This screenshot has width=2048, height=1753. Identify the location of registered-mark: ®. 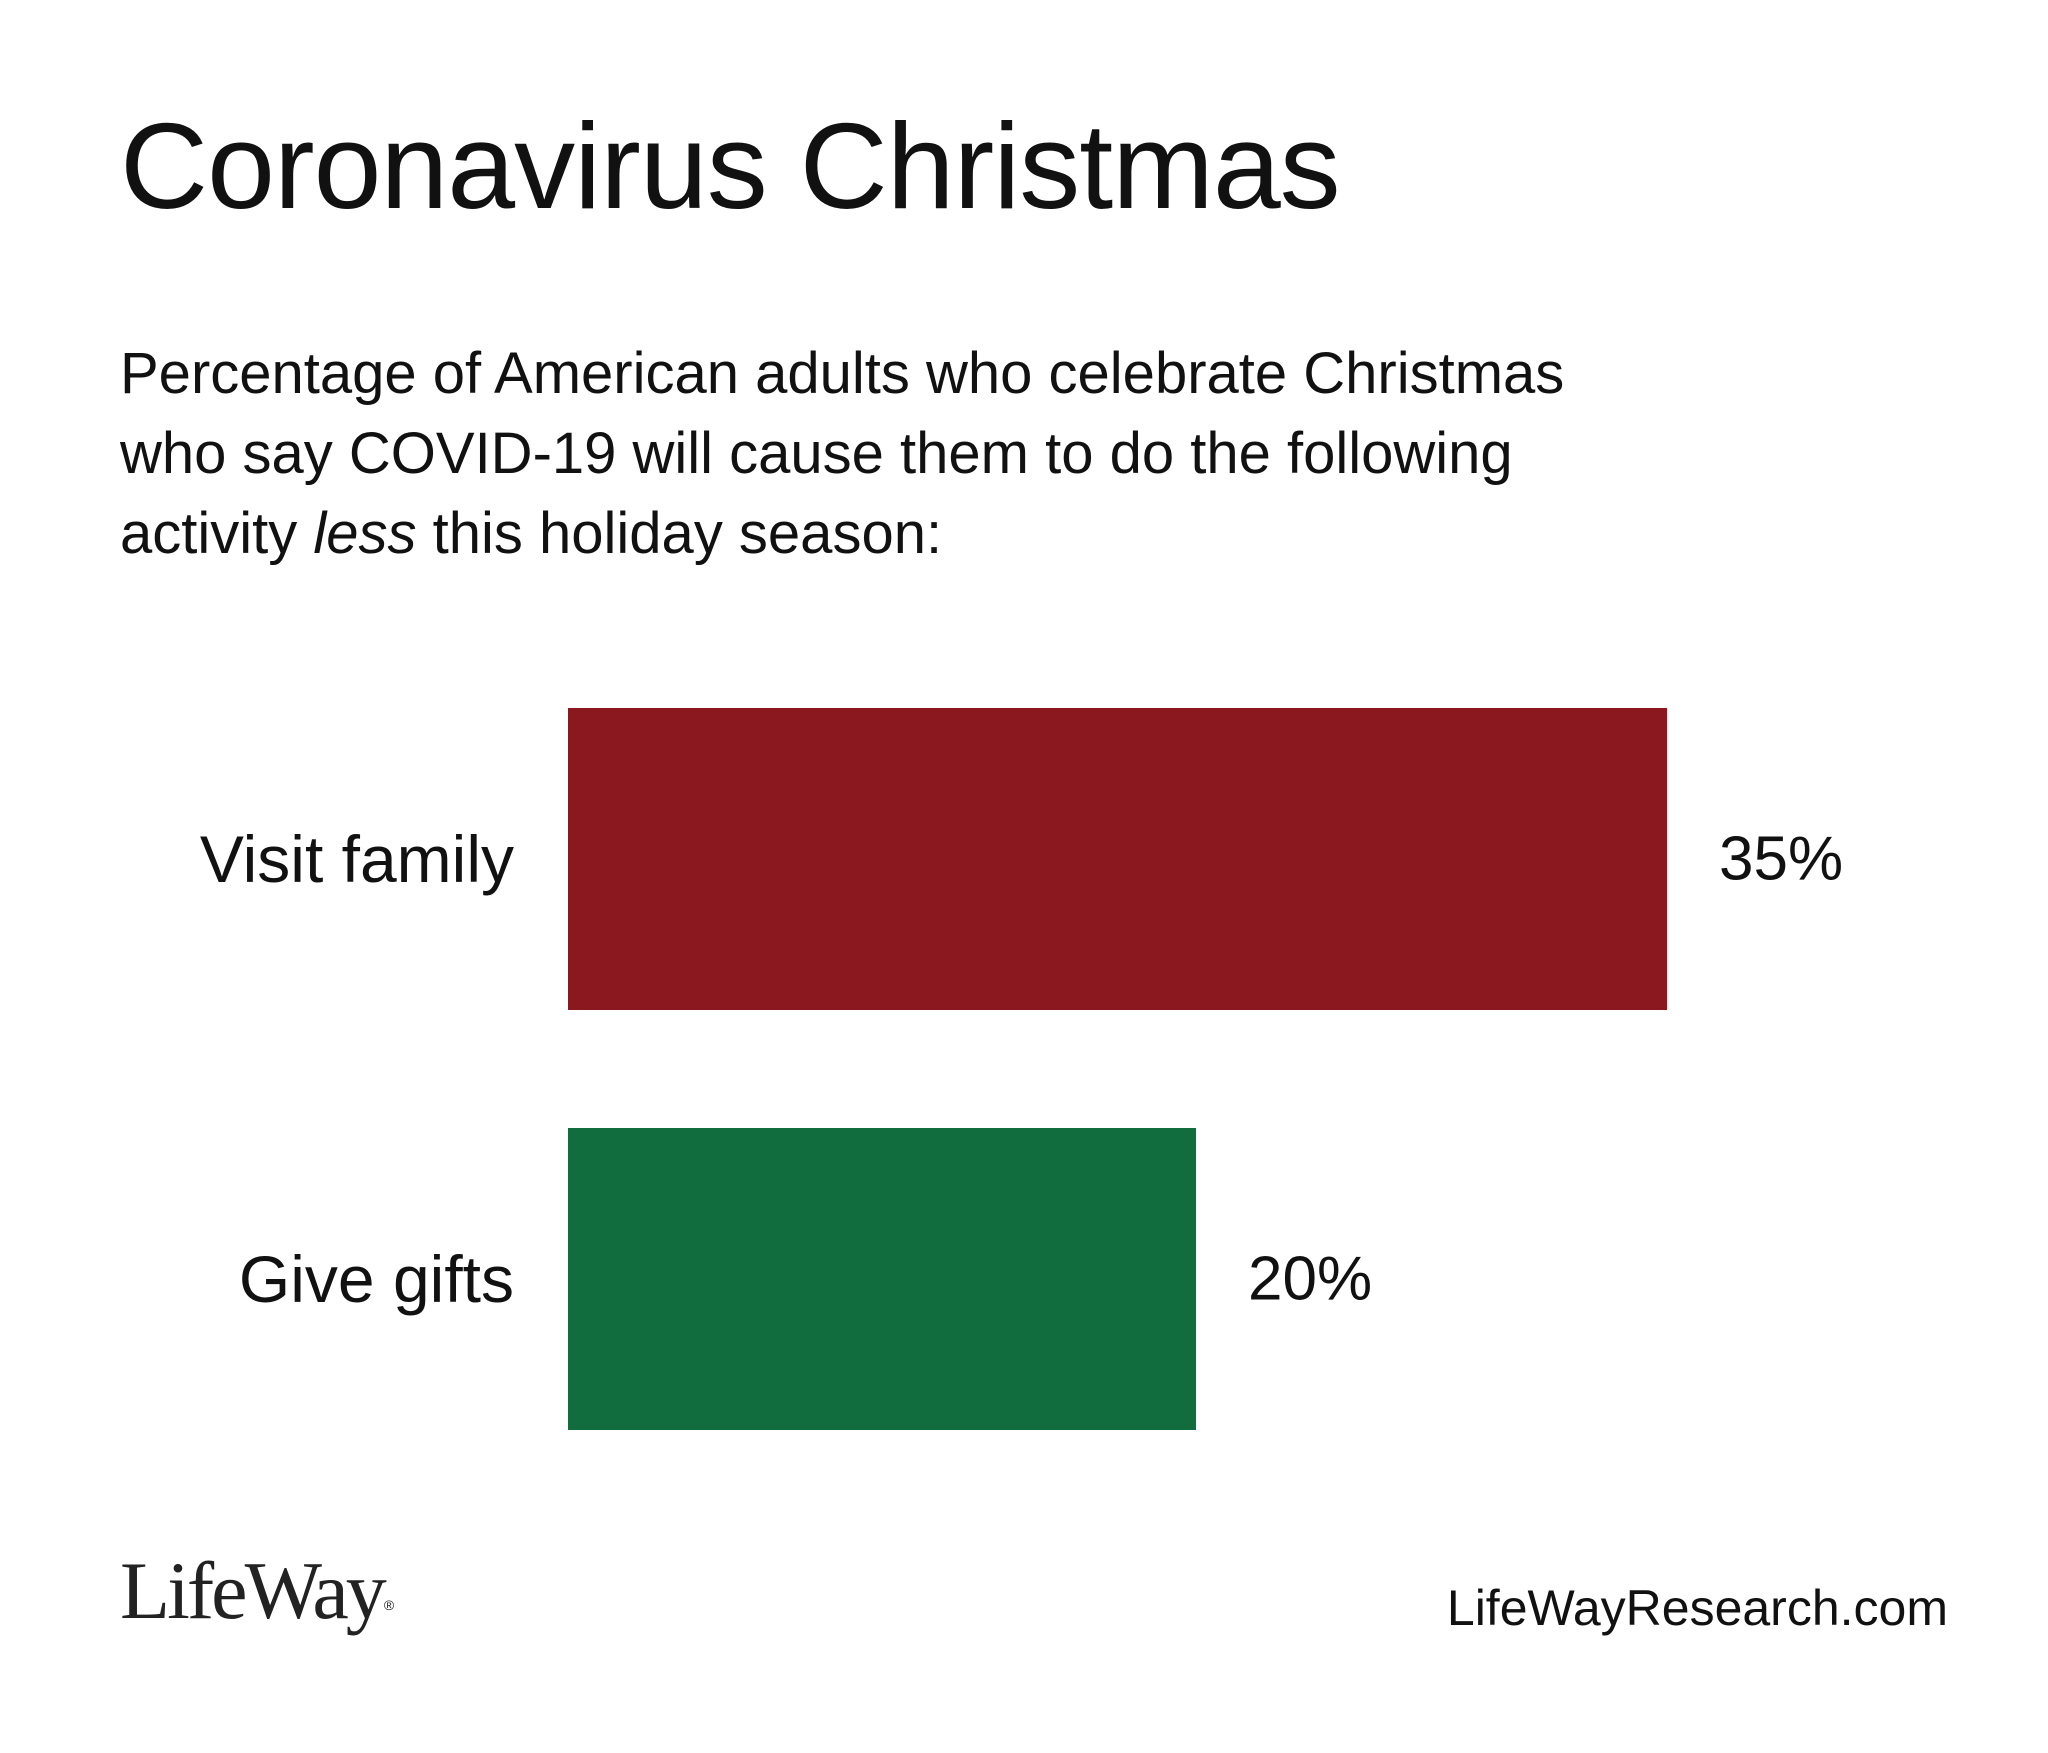
(389, 1605).